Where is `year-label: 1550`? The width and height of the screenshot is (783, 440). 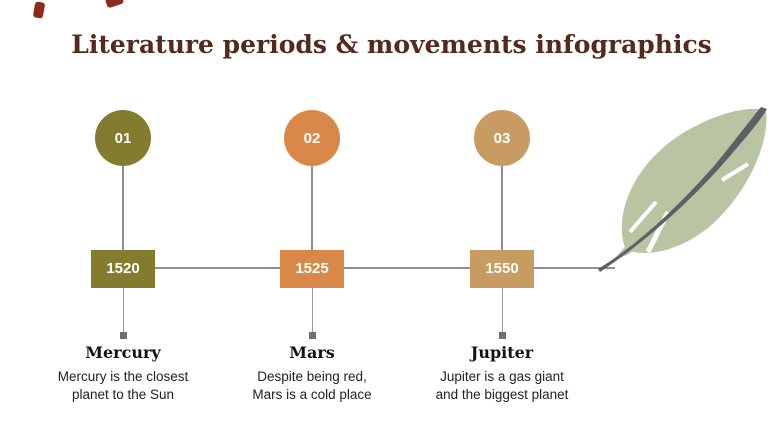 year-label: 1550 is located at coordinates (502, 268).